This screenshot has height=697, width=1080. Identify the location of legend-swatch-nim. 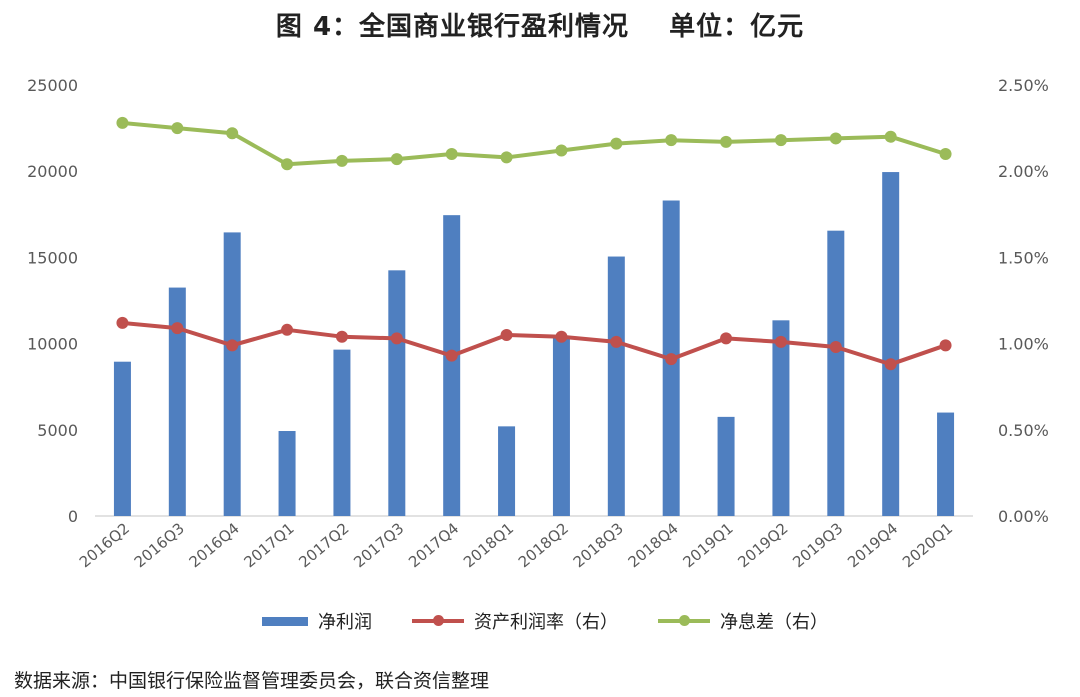
(684, 620).